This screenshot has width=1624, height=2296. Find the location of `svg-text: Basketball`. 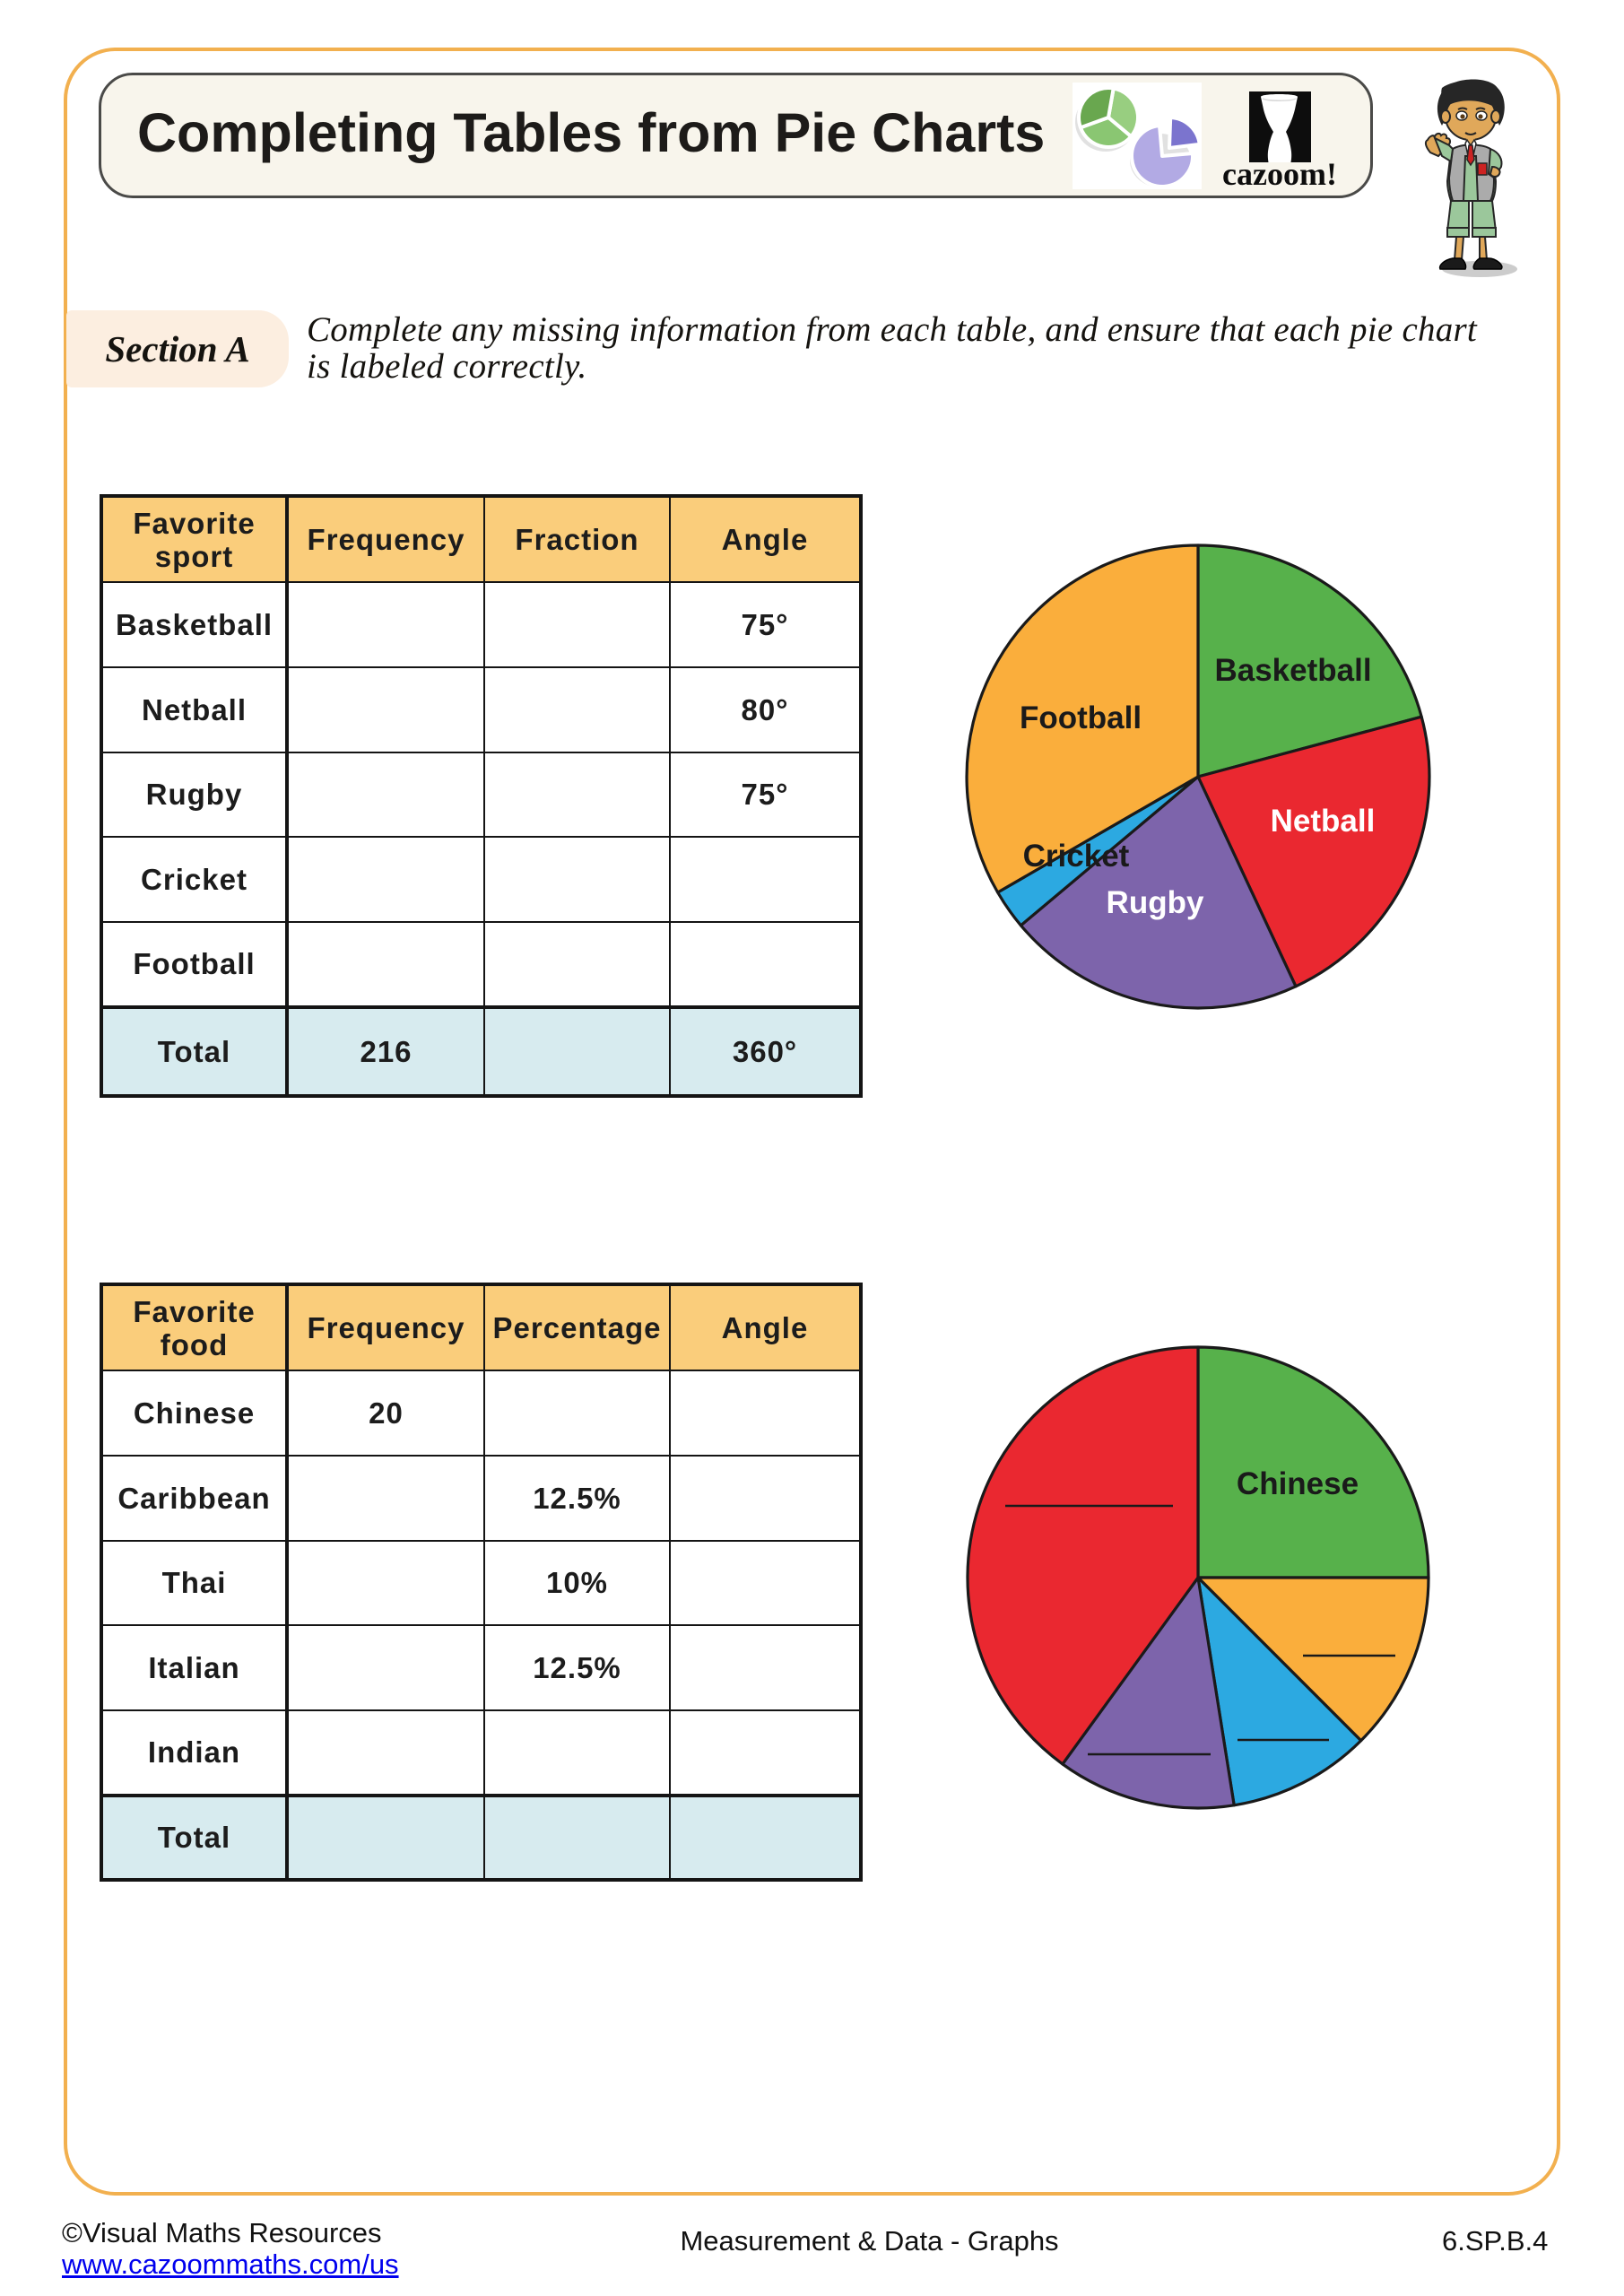

svg-text: Basketball is located at coordinates (1292, 670).